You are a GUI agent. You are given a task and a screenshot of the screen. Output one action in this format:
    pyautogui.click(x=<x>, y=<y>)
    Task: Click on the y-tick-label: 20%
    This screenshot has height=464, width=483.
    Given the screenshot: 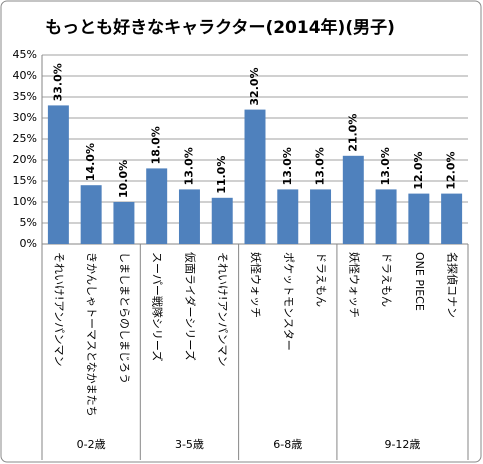 What is the action you would take?
    pyautogui.click(x=25, y=159)
    